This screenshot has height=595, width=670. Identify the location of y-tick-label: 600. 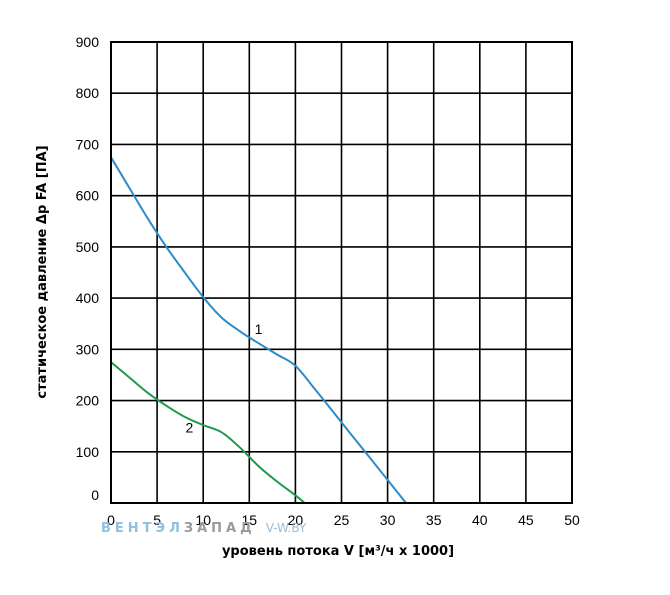
(88, 196).